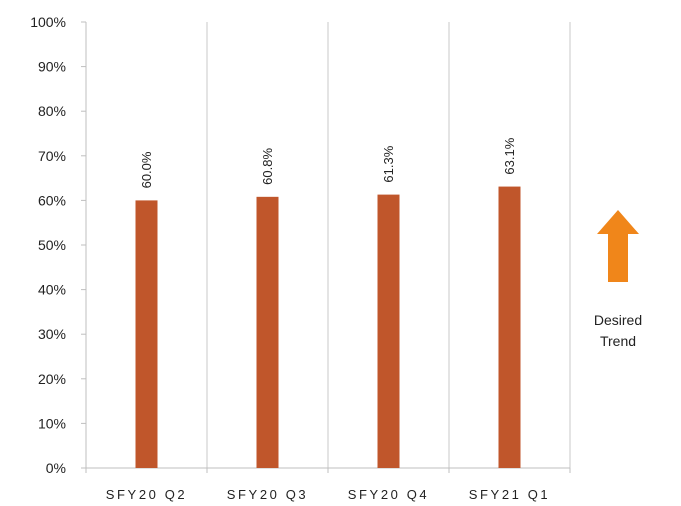 This screenshot has height=506, width=681. Describe the element at coordinates (52, 156) in the screenshot. I see `y-tick-label: 70%` at that location.